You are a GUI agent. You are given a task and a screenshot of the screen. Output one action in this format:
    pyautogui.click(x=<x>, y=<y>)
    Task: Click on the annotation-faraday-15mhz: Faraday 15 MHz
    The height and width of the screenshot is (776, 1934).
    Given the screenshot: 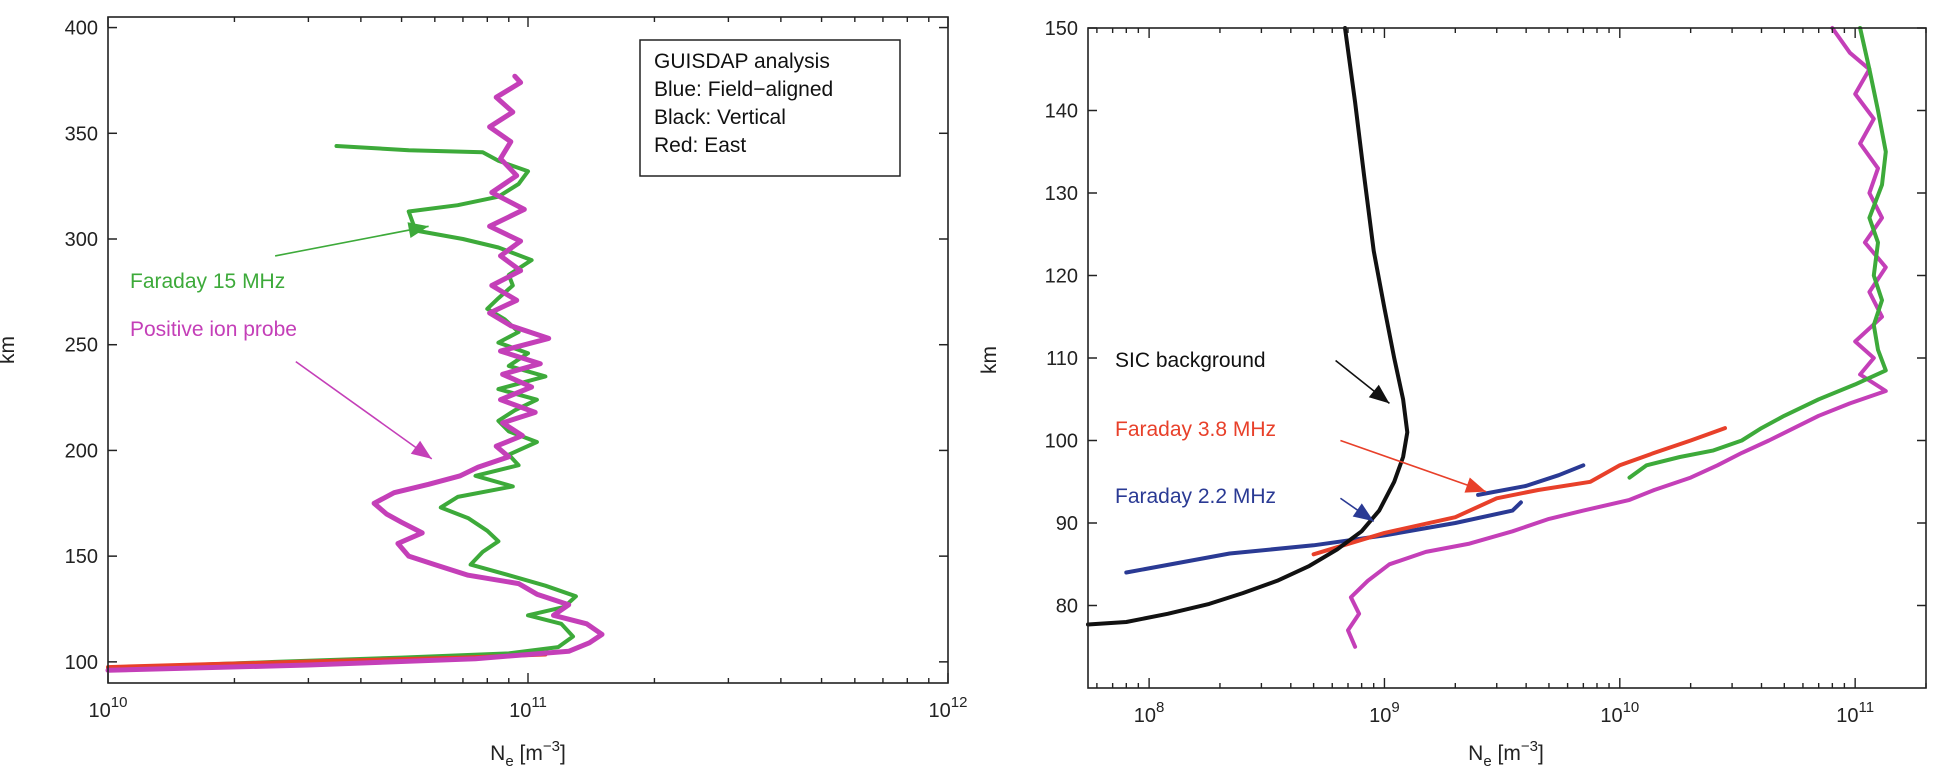 What is the action you would take?
    pyautogui.click(x=207, y=281)
    